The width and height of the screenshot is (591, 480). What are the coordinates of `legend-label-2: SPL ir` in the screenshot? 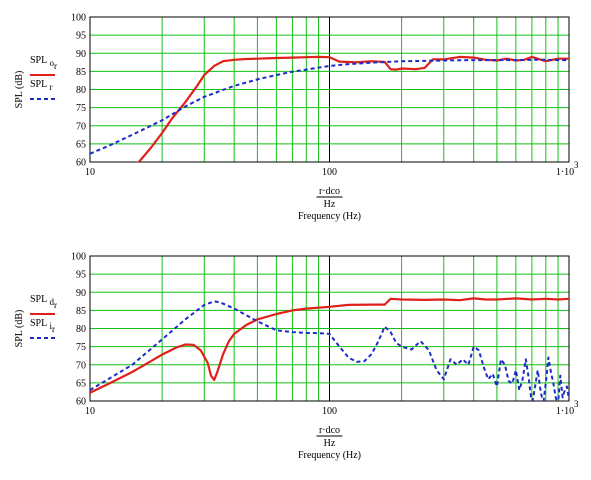 It's located at (42, 326).